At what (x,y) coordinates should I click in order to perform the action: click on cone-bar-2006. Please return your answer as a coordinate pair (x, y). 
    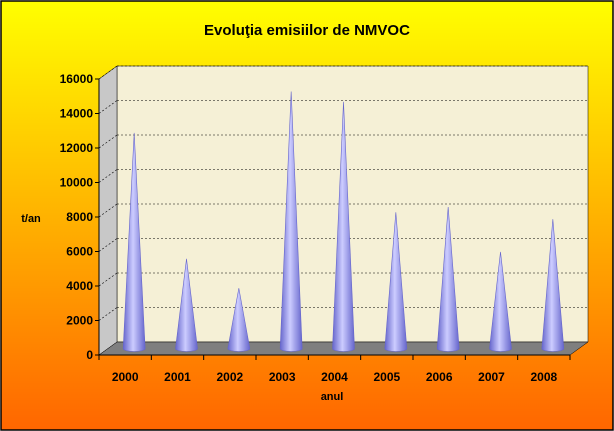
    Looking at the image, I should click on (448, 279).